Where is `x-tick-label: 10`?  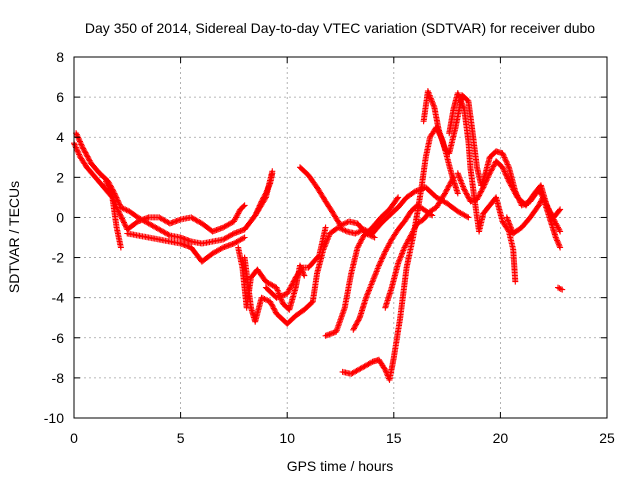 x-tick-label: 10 is located at coordinates (287, 438).